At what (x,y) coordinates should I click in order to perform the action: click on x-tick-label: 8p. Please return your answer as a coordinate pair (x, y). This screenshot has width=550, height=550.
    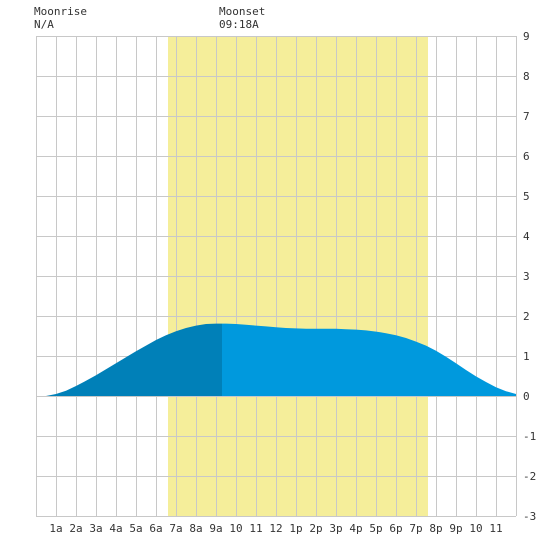
    Looking at the image, I should click on (435, 528).